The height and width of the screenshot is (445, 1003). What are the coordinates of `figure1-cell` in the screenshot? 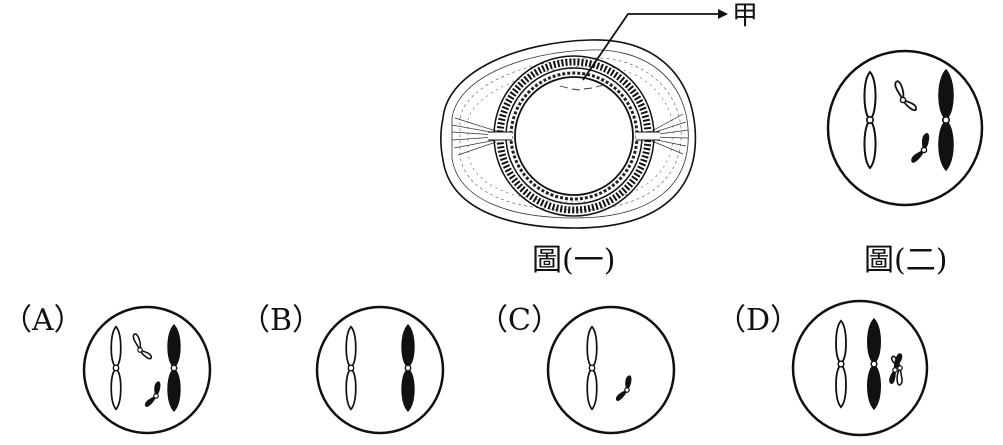 It's located at (568, 134).